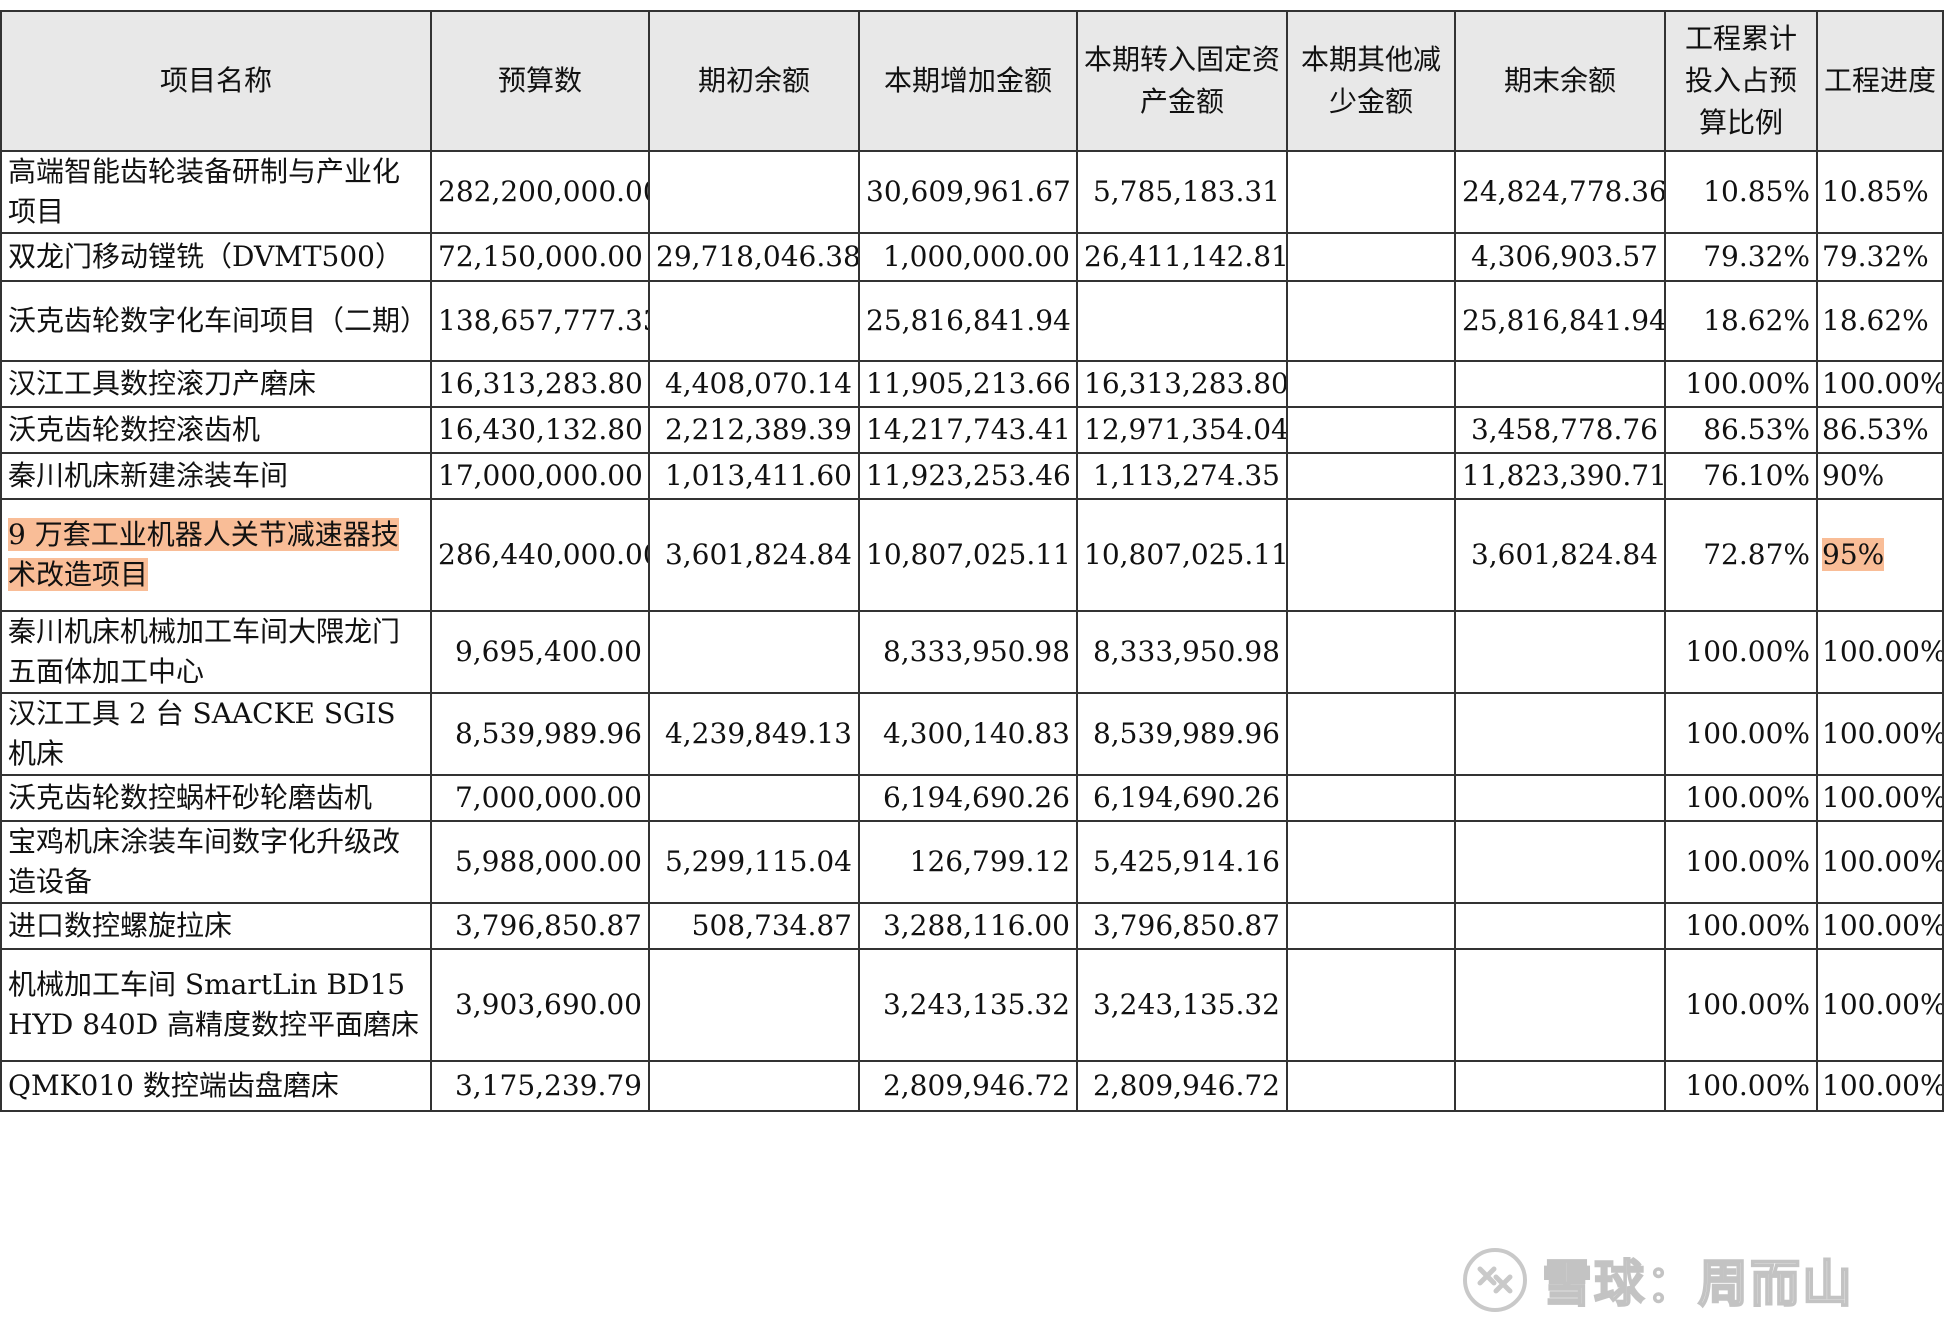 The image size is (1944, 1334). What do you see at coordinates (173, 1085) in the screenshot?
I see `cell-project-name-text: QMK010 数控端齿盘磨床` at bounding box center [173, 1085].